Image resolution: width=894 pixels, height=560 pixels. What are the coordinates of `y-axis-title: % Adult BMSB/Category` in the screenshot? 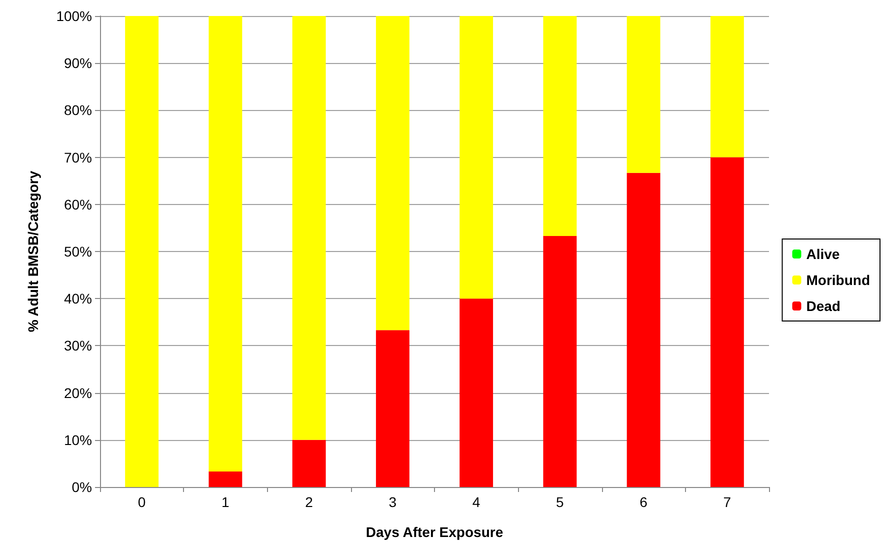 It's located at (33, 251).